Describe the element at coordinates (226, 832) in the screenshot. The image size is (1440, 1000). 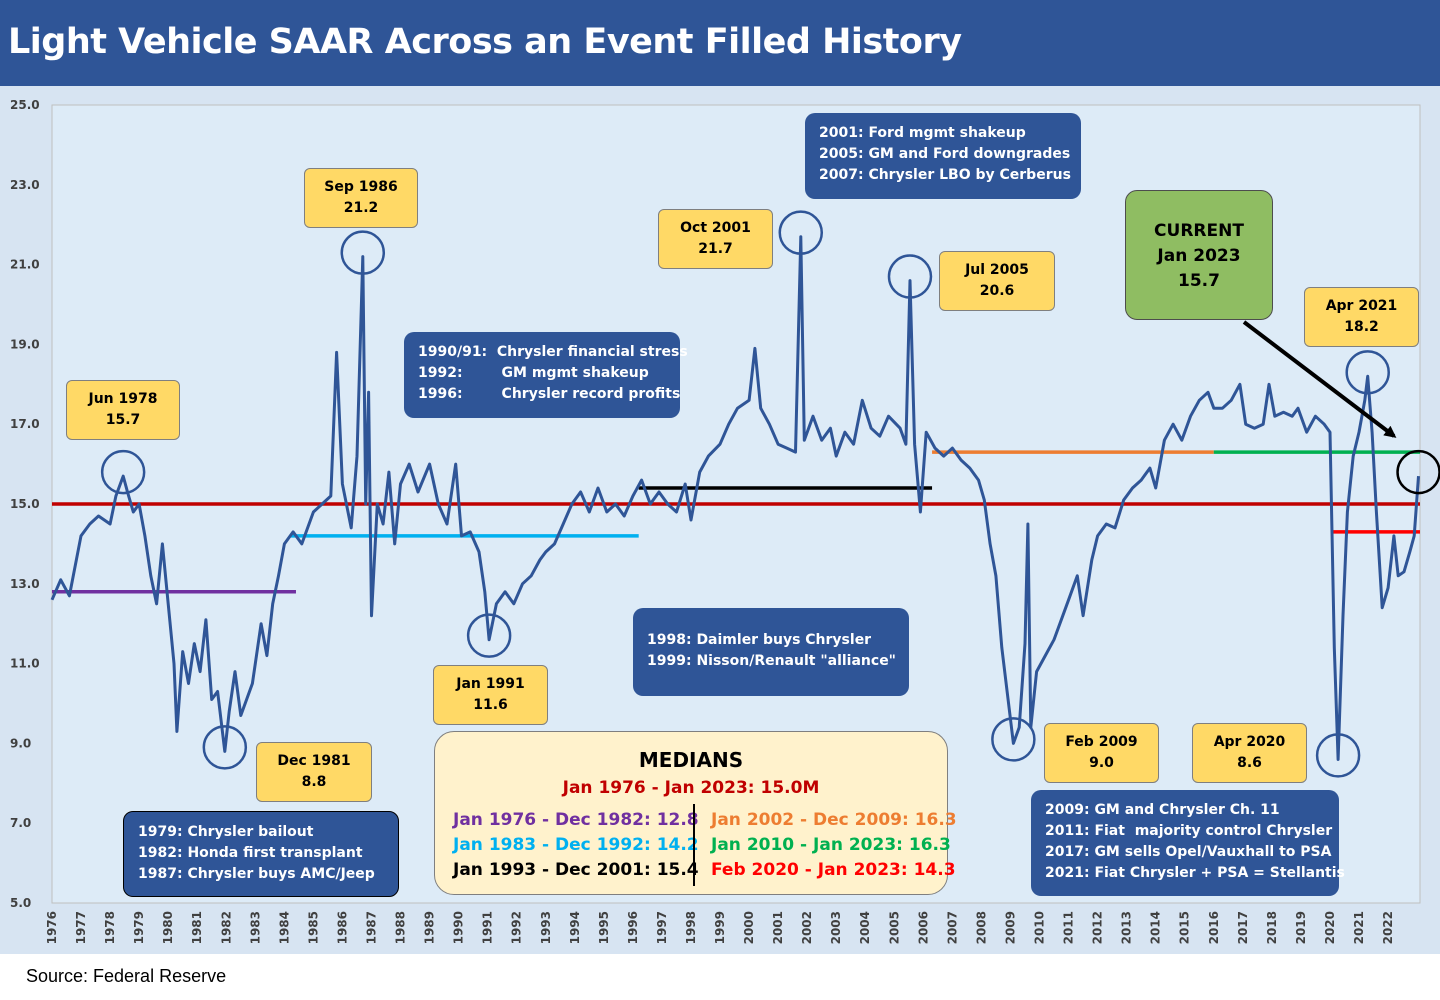
I see `event-line: 1979: Chrysler bailout` at that location.